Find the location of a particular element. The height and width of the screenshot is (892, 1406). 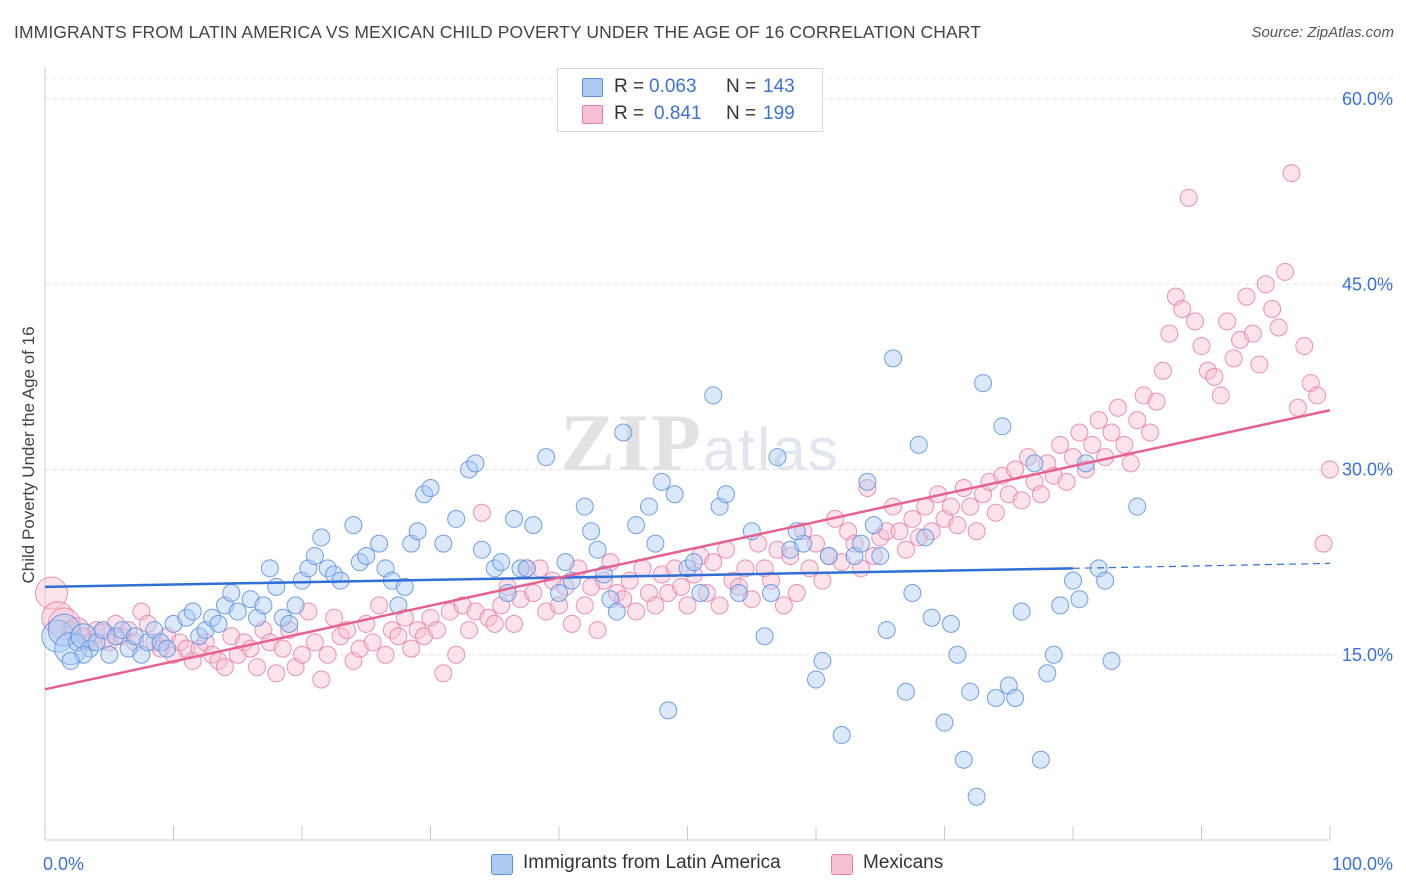

n-value: 143 is located at coordinates (779, 86).